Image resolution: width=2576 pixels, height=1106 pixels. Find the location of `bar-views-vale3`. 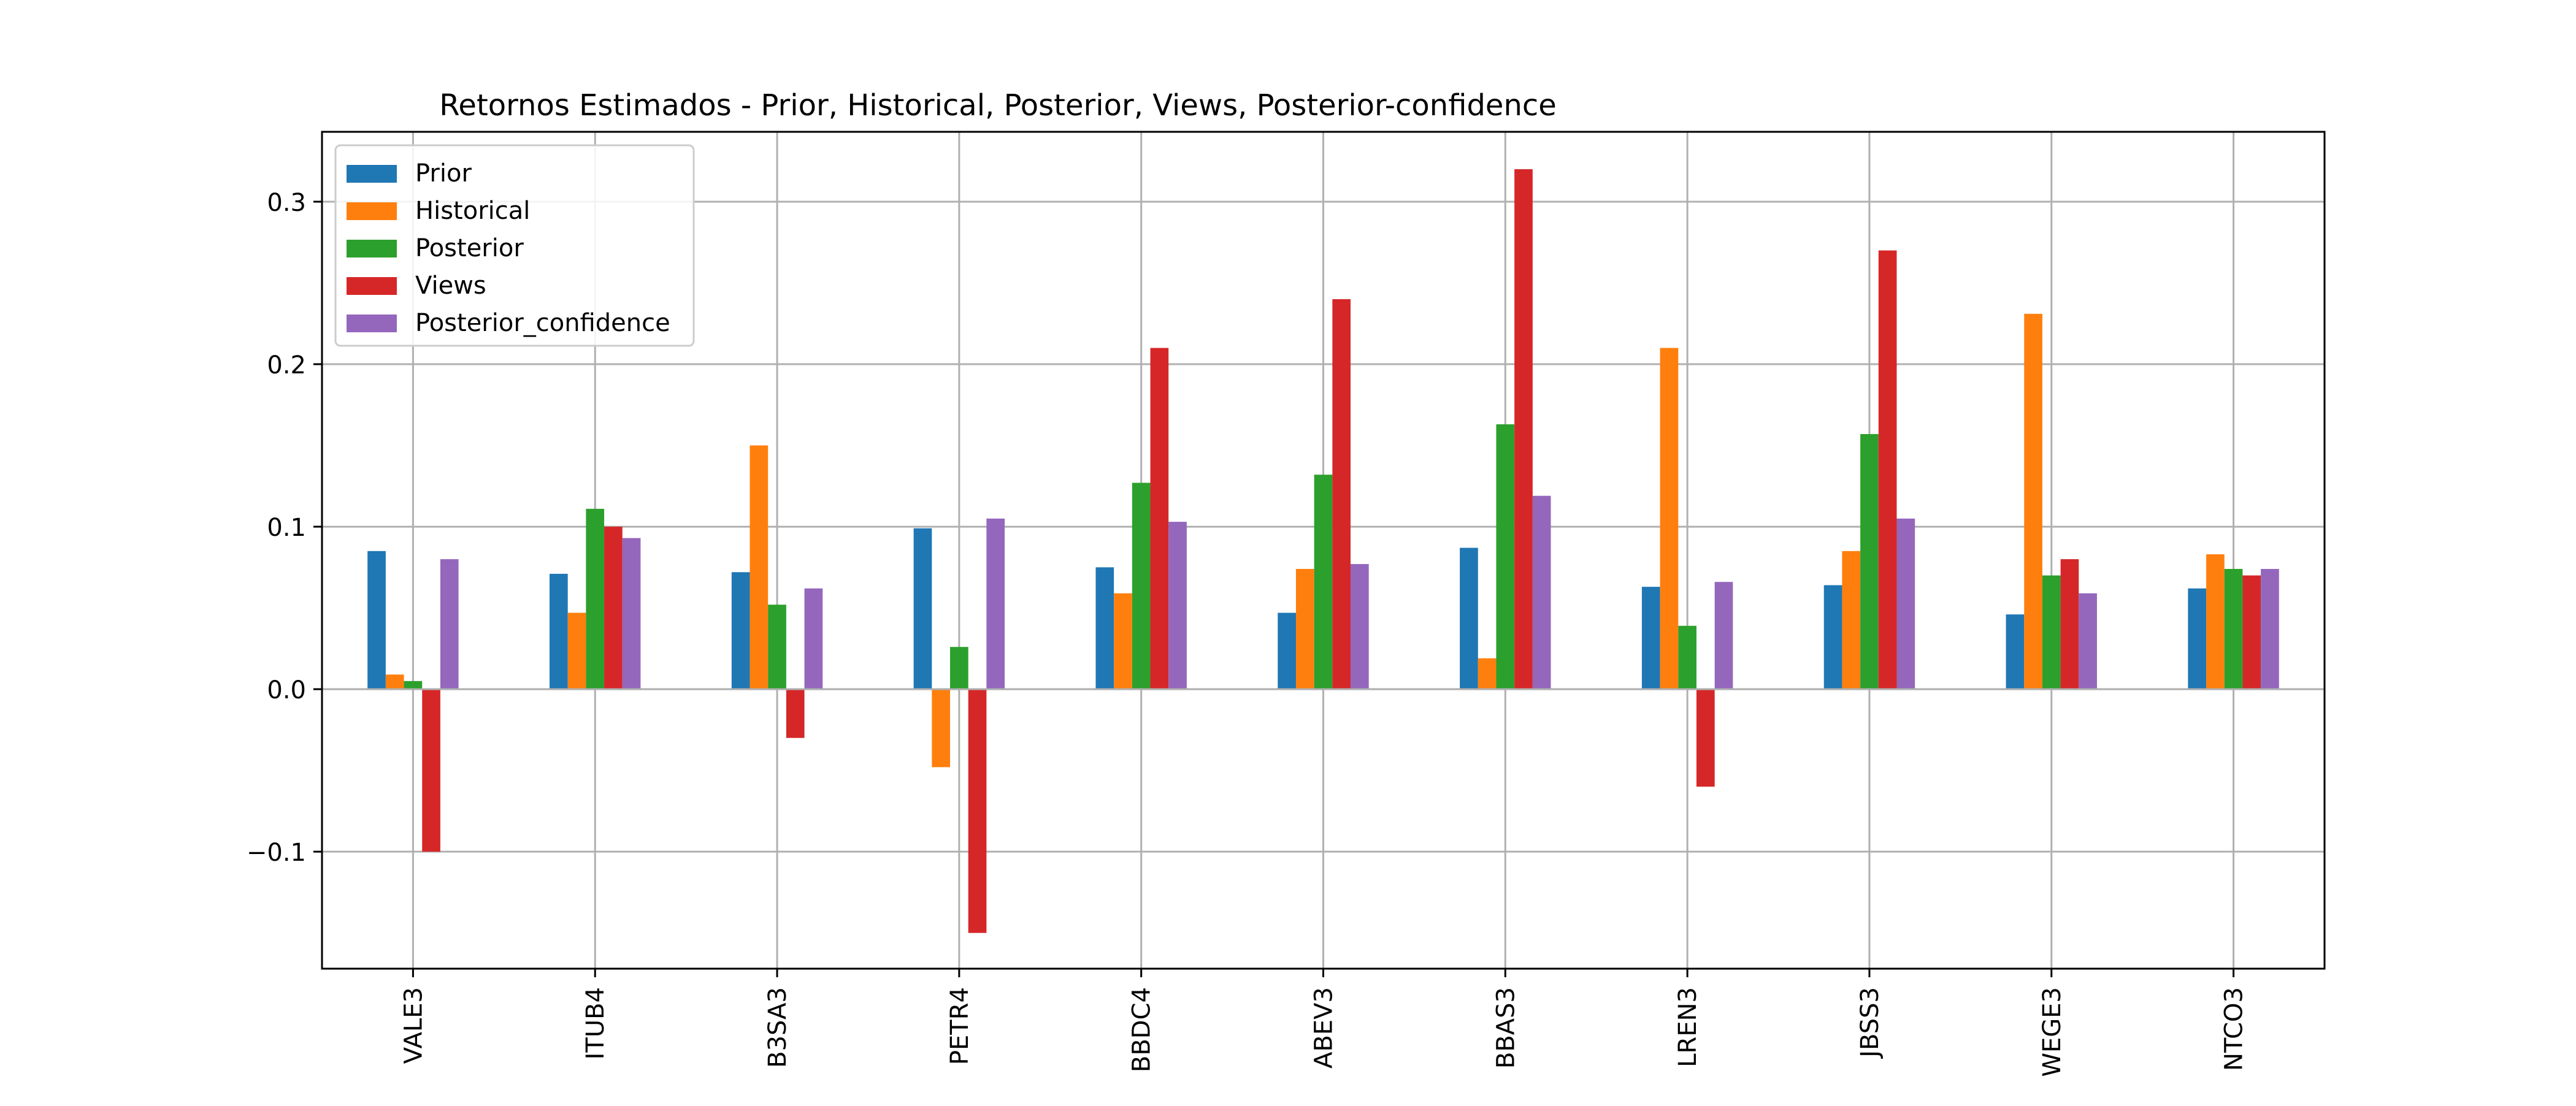

bar-views-vale3 is located at coordinates (431, 770).